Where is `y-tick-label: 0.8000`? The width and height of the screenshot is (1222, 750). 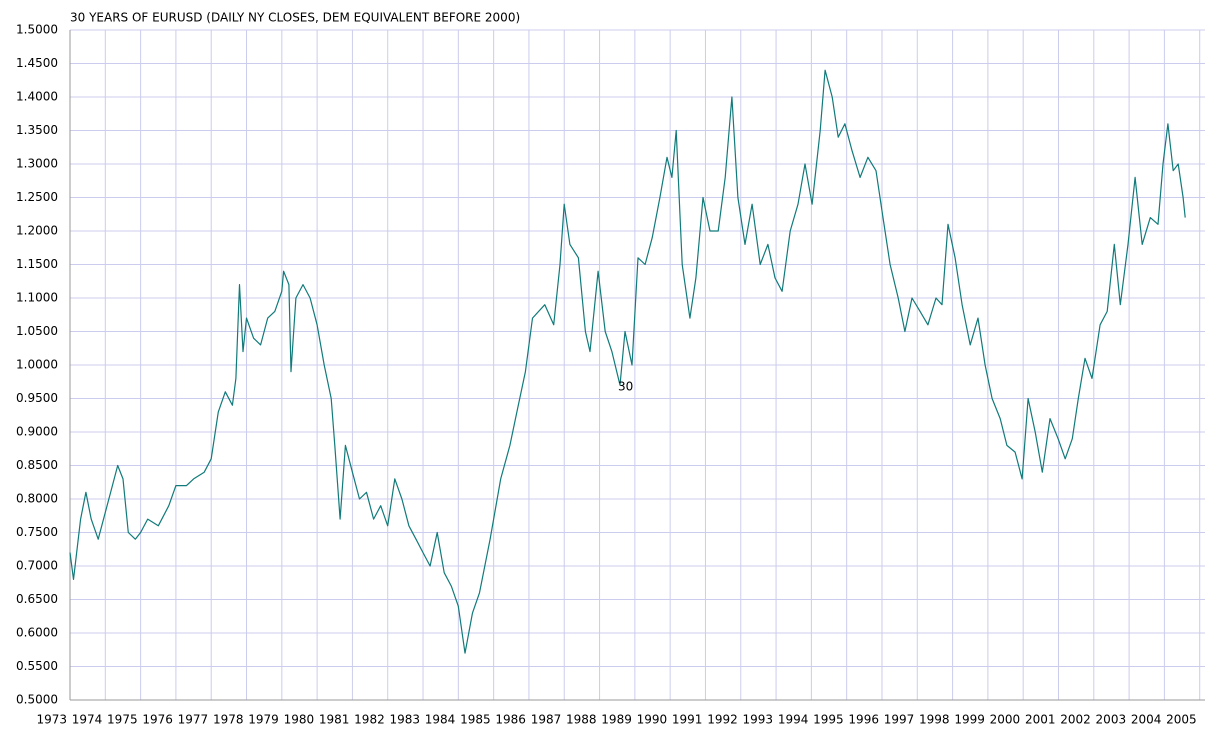
y-tick-label: 0.8000 is located at coordinates (37, 499).